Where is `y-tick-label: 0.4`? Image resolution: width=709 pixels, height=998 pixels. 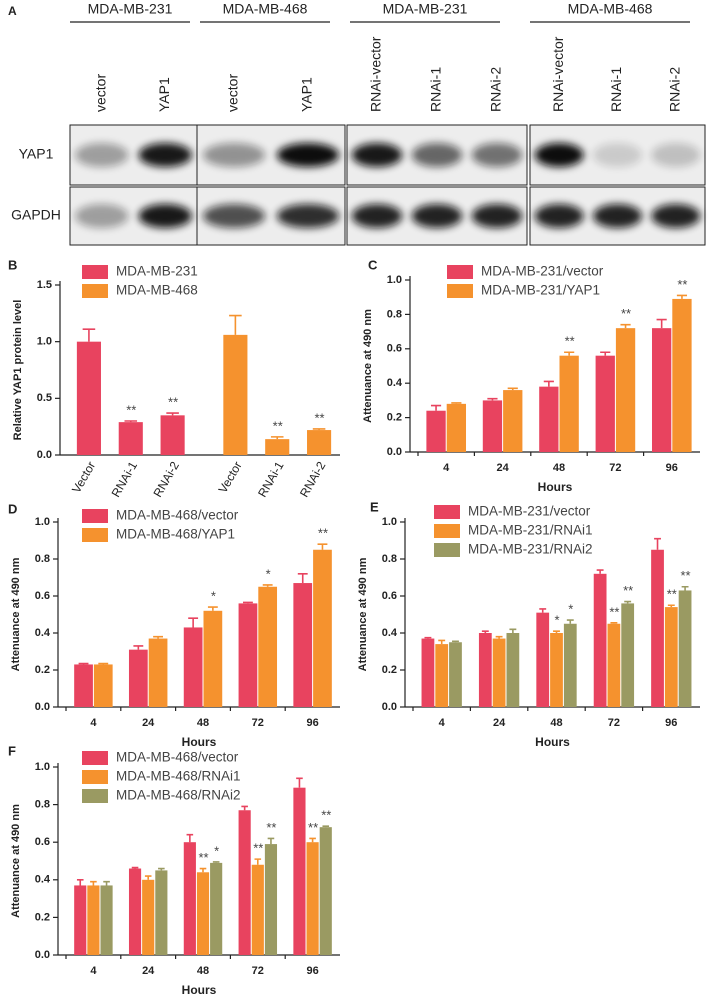
y-tick-label: 0.4 is located at coordinates (43, 633).